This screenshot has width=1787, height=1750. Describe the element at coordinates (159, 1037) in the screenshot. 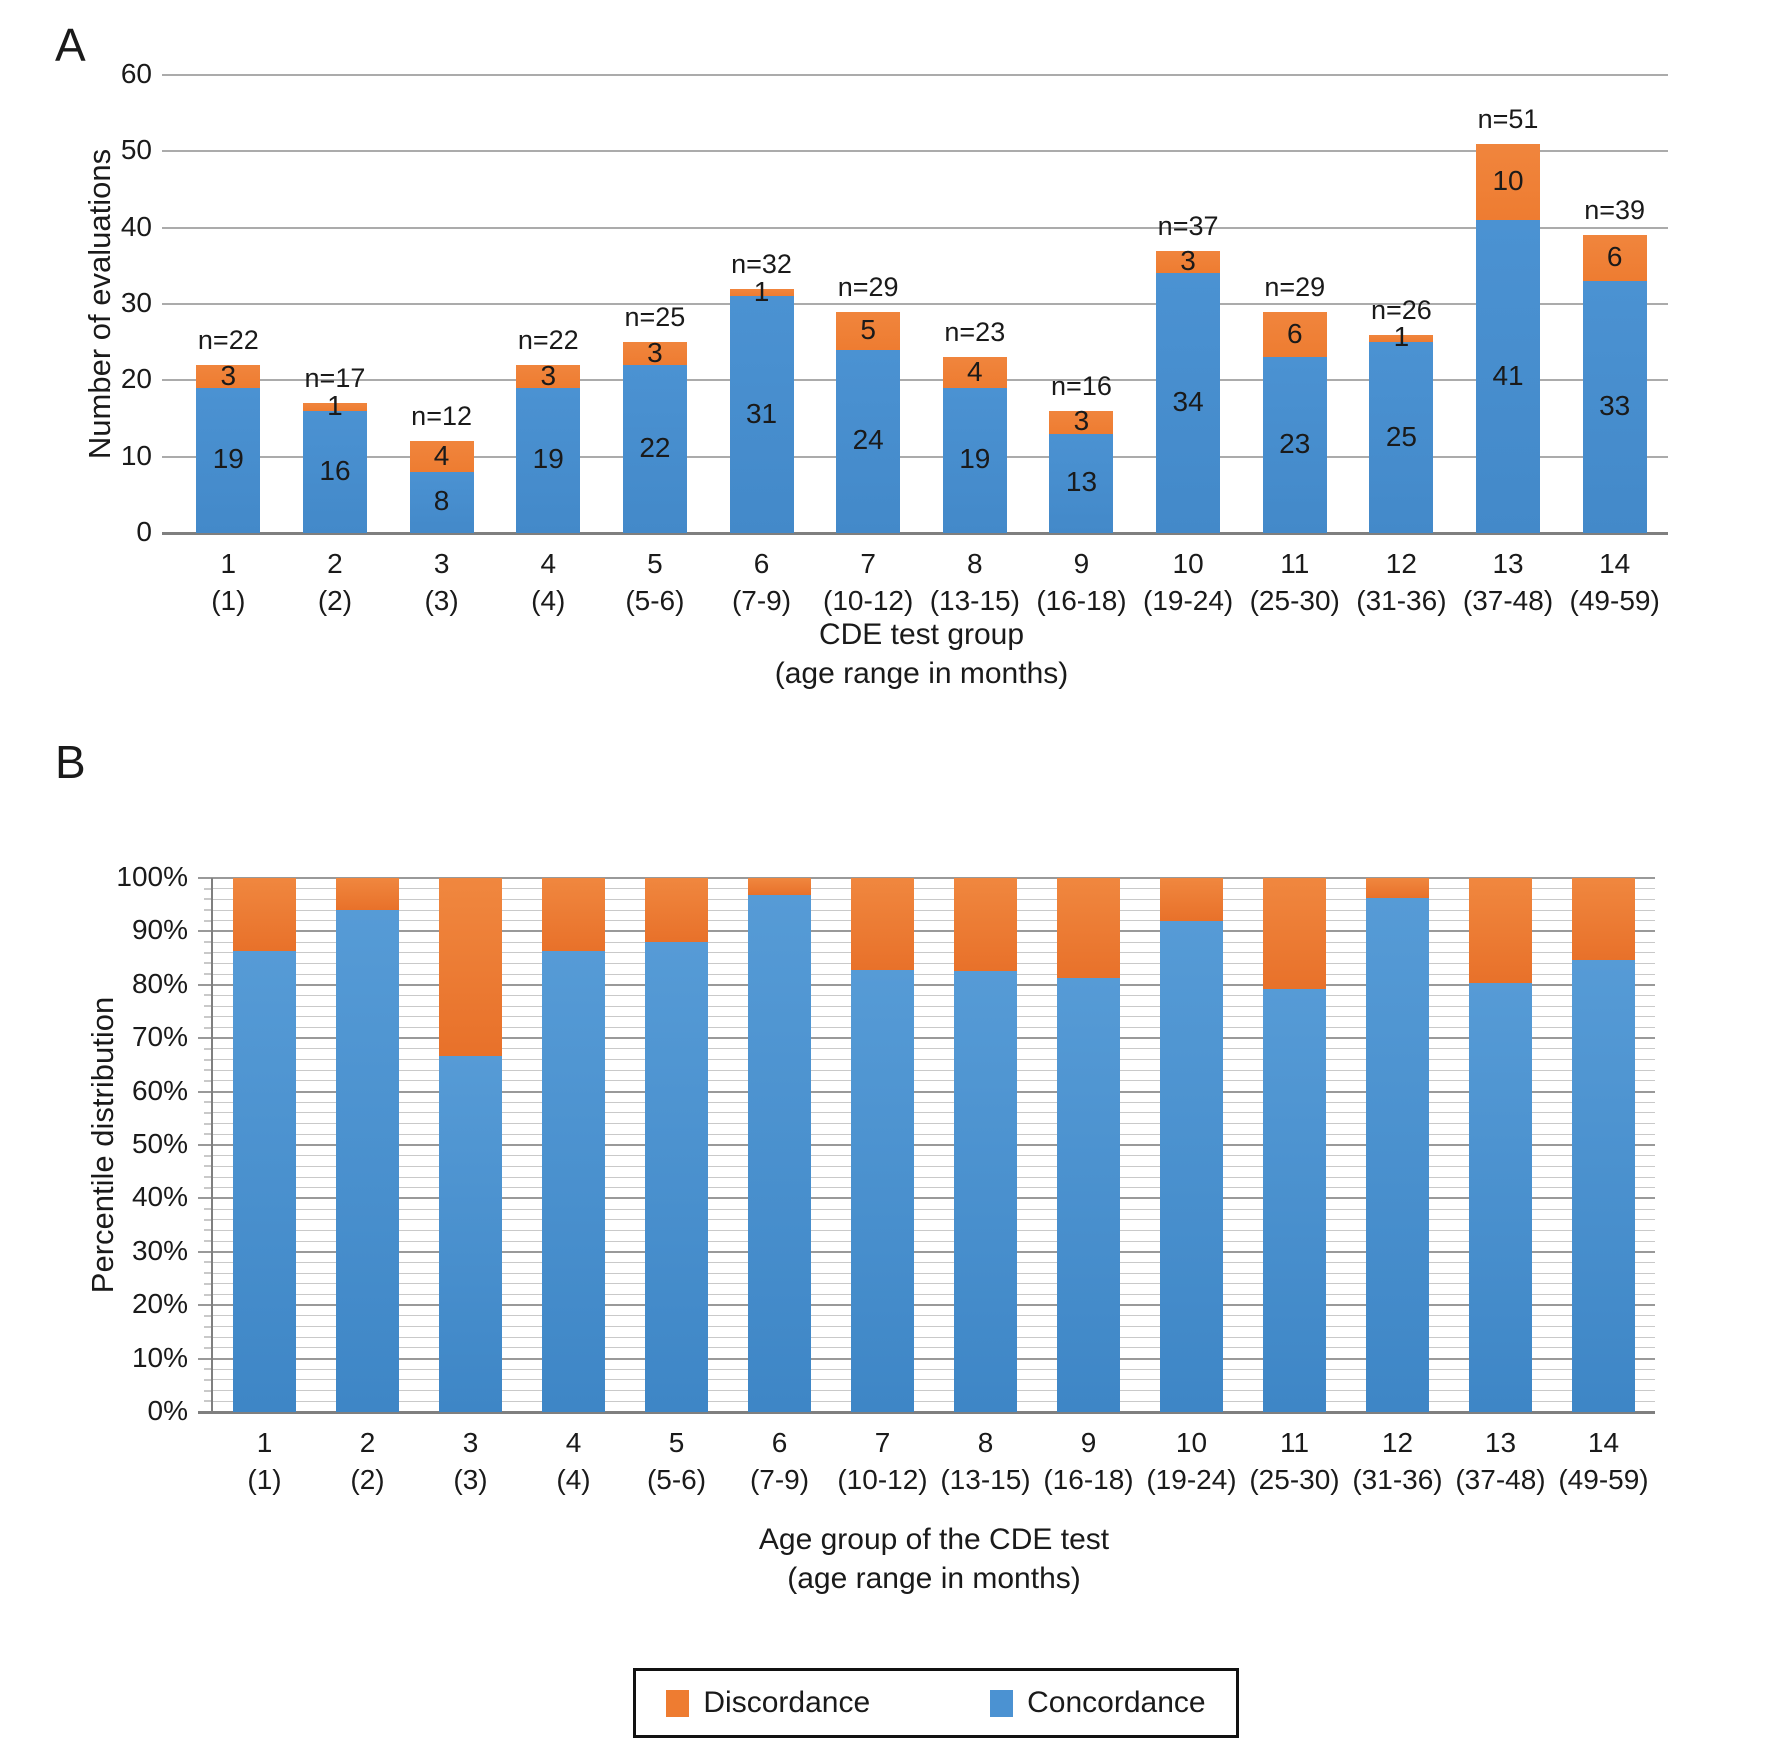

I see `y-tick-label: 70%` at that location.